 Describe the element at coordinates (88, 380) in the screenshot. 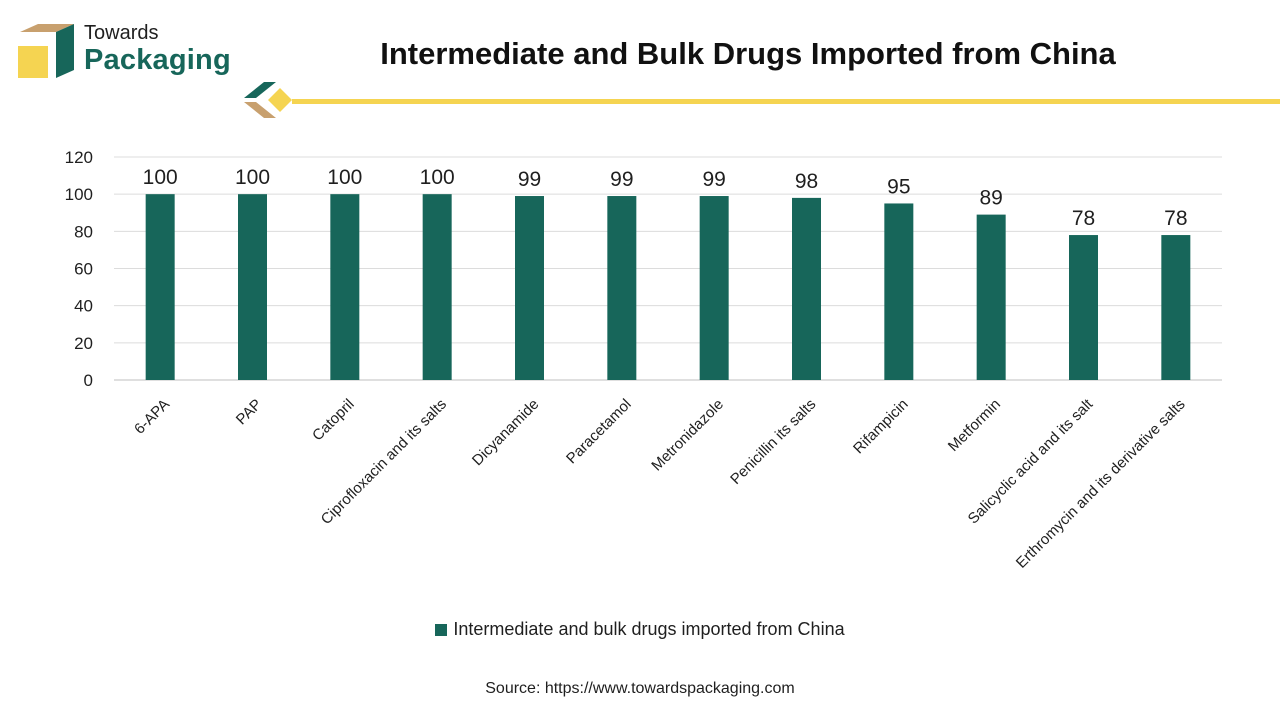

I see `y-tick-label: 0` at that location.